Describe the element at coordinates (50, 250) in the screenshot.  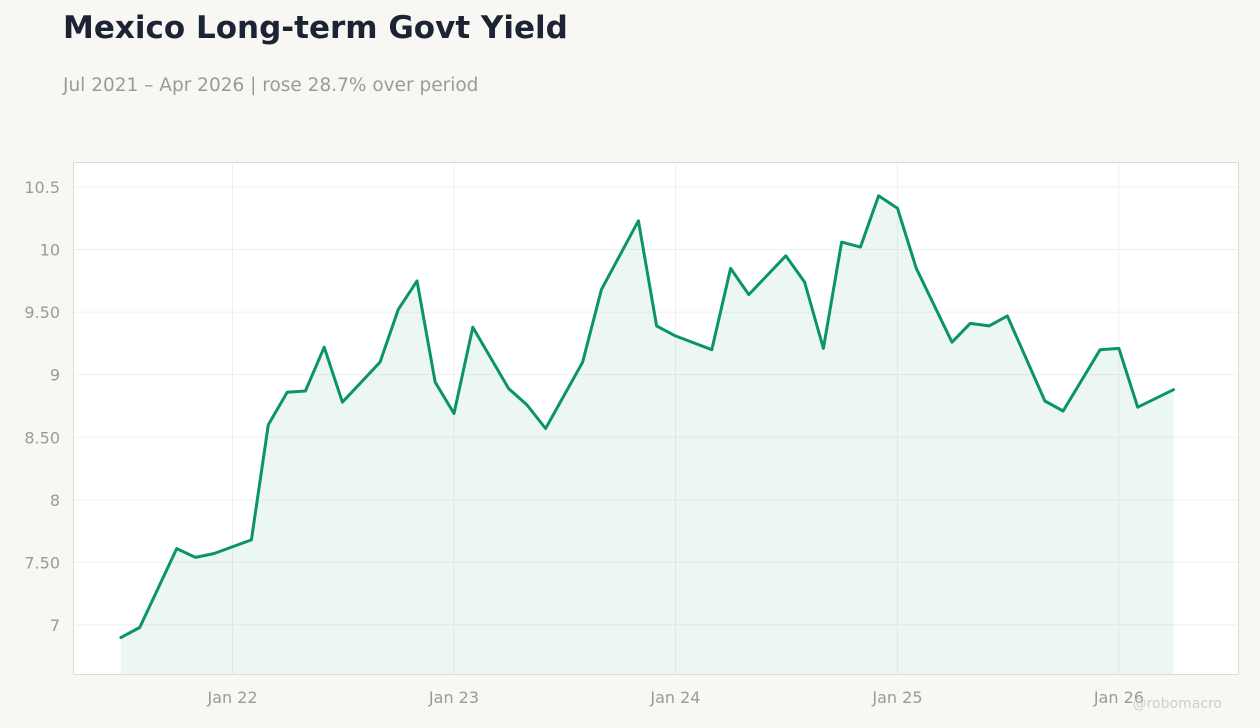
I see `y-tick-label: 10` at that location.